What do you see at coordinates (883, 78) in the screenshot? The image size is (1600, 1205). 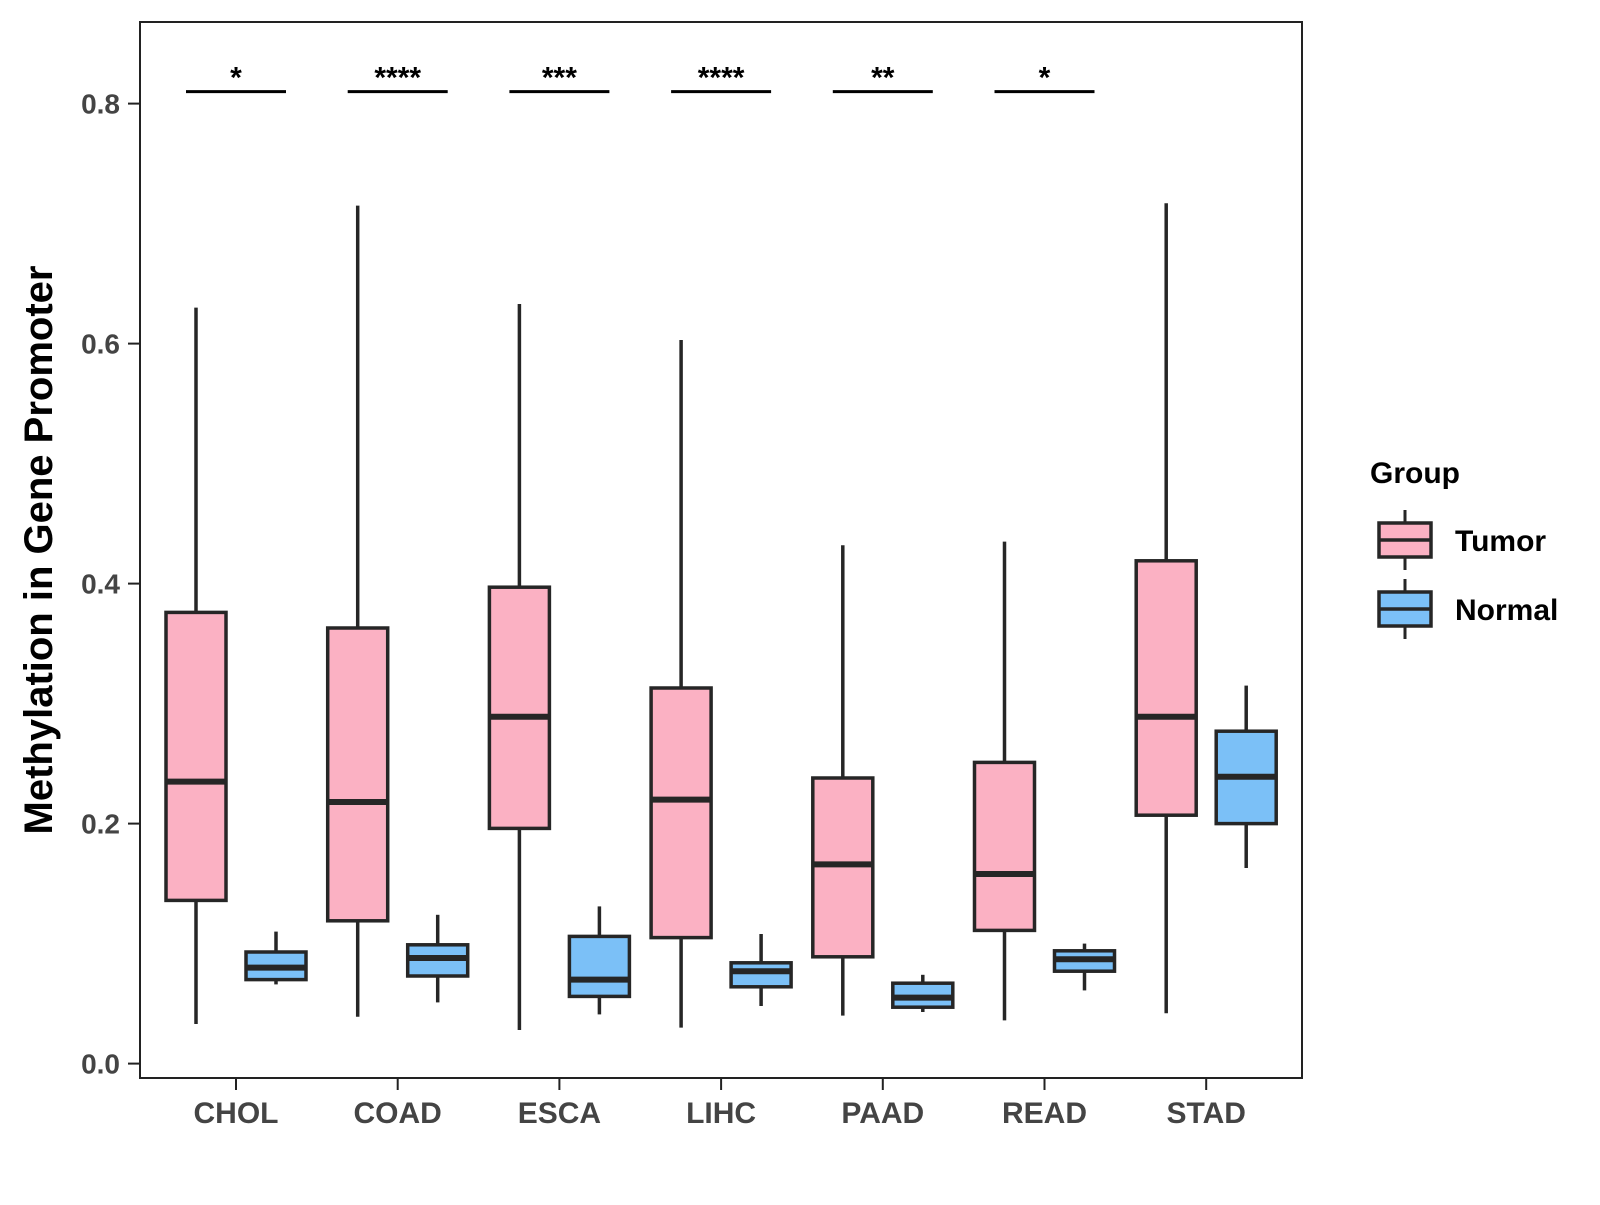 I see `significance-label-paad: **` at bounding box center [883, 78].